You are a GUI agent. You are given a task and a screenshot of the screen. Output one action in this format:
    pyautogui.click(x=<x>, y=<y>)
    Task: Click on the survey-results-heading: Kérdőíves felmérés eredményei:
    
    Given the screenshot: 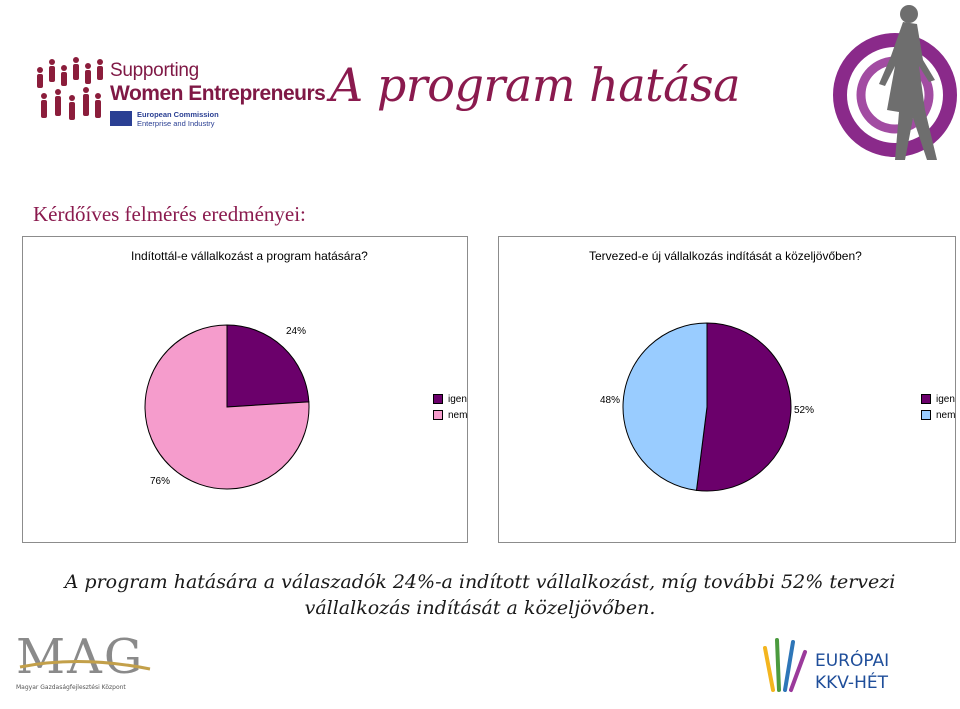 What is the action you would take?
    pyautogui.click(x=169, y=214)
    